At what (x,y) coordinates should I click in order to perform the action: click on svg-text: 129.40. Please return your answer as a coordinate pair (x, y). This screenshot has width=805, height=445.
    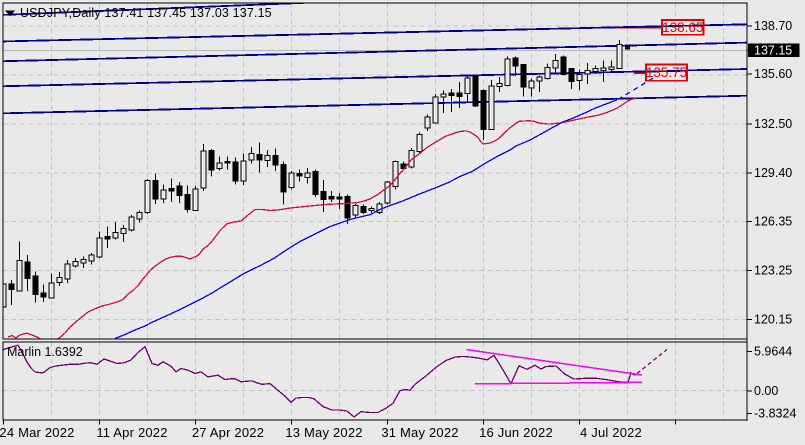
    Looking at the image, I should click on (773, 173).